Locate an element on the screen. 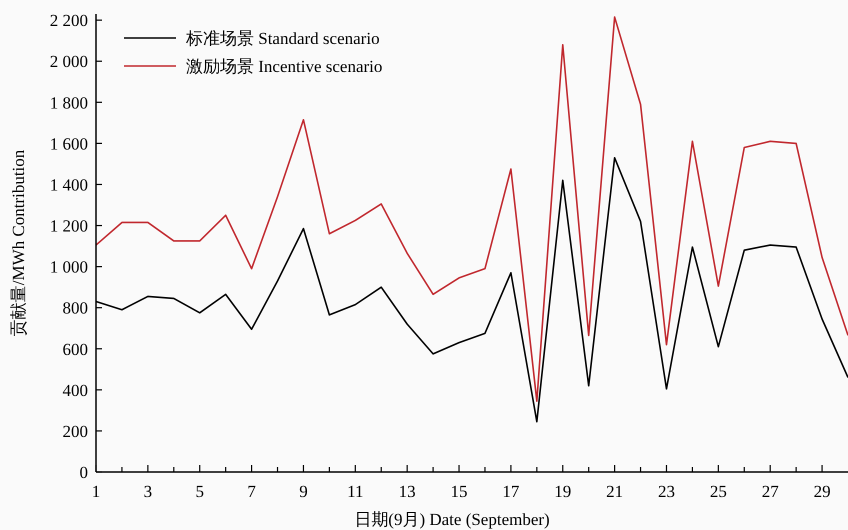 The width and height of the screenshot is (848, 530). legend-label: 激励场景 Incentive scenario is located at coordinates (284, 66).